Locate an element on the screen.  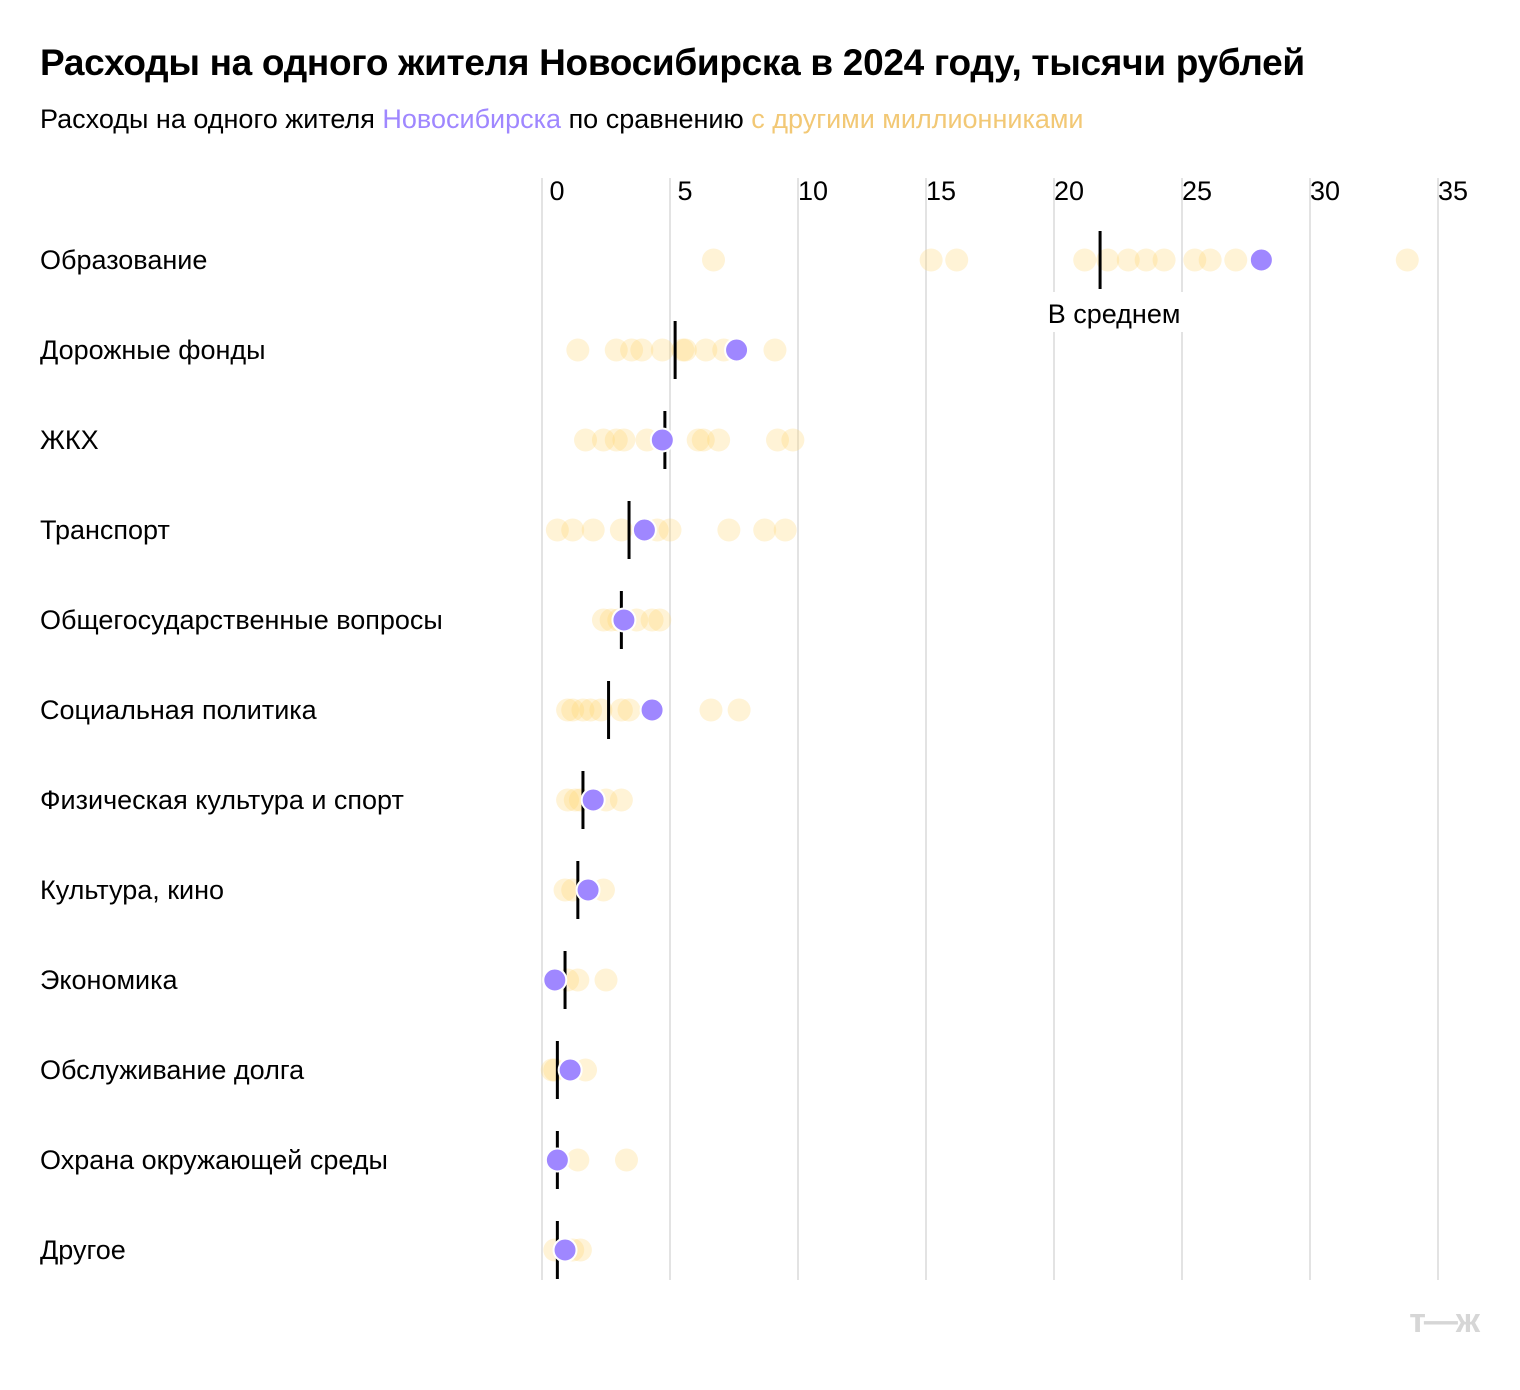
category-label: Обслуживание долга is located at coordinates (172, 1070).